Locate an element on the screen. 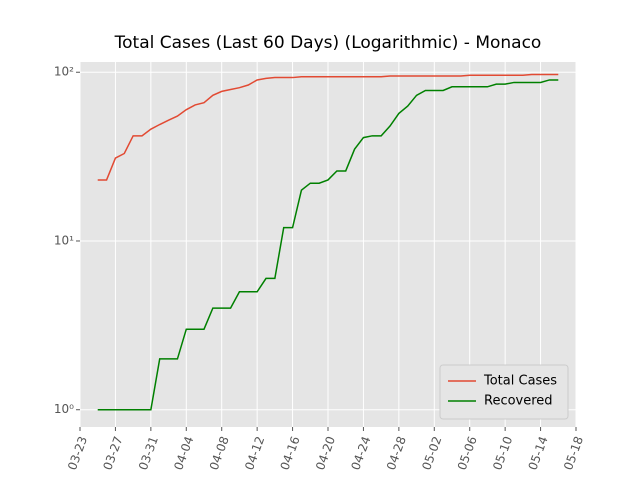 The image size is (640, 480). y-tick-label: 10¹ is located at coordinates (64, 240).